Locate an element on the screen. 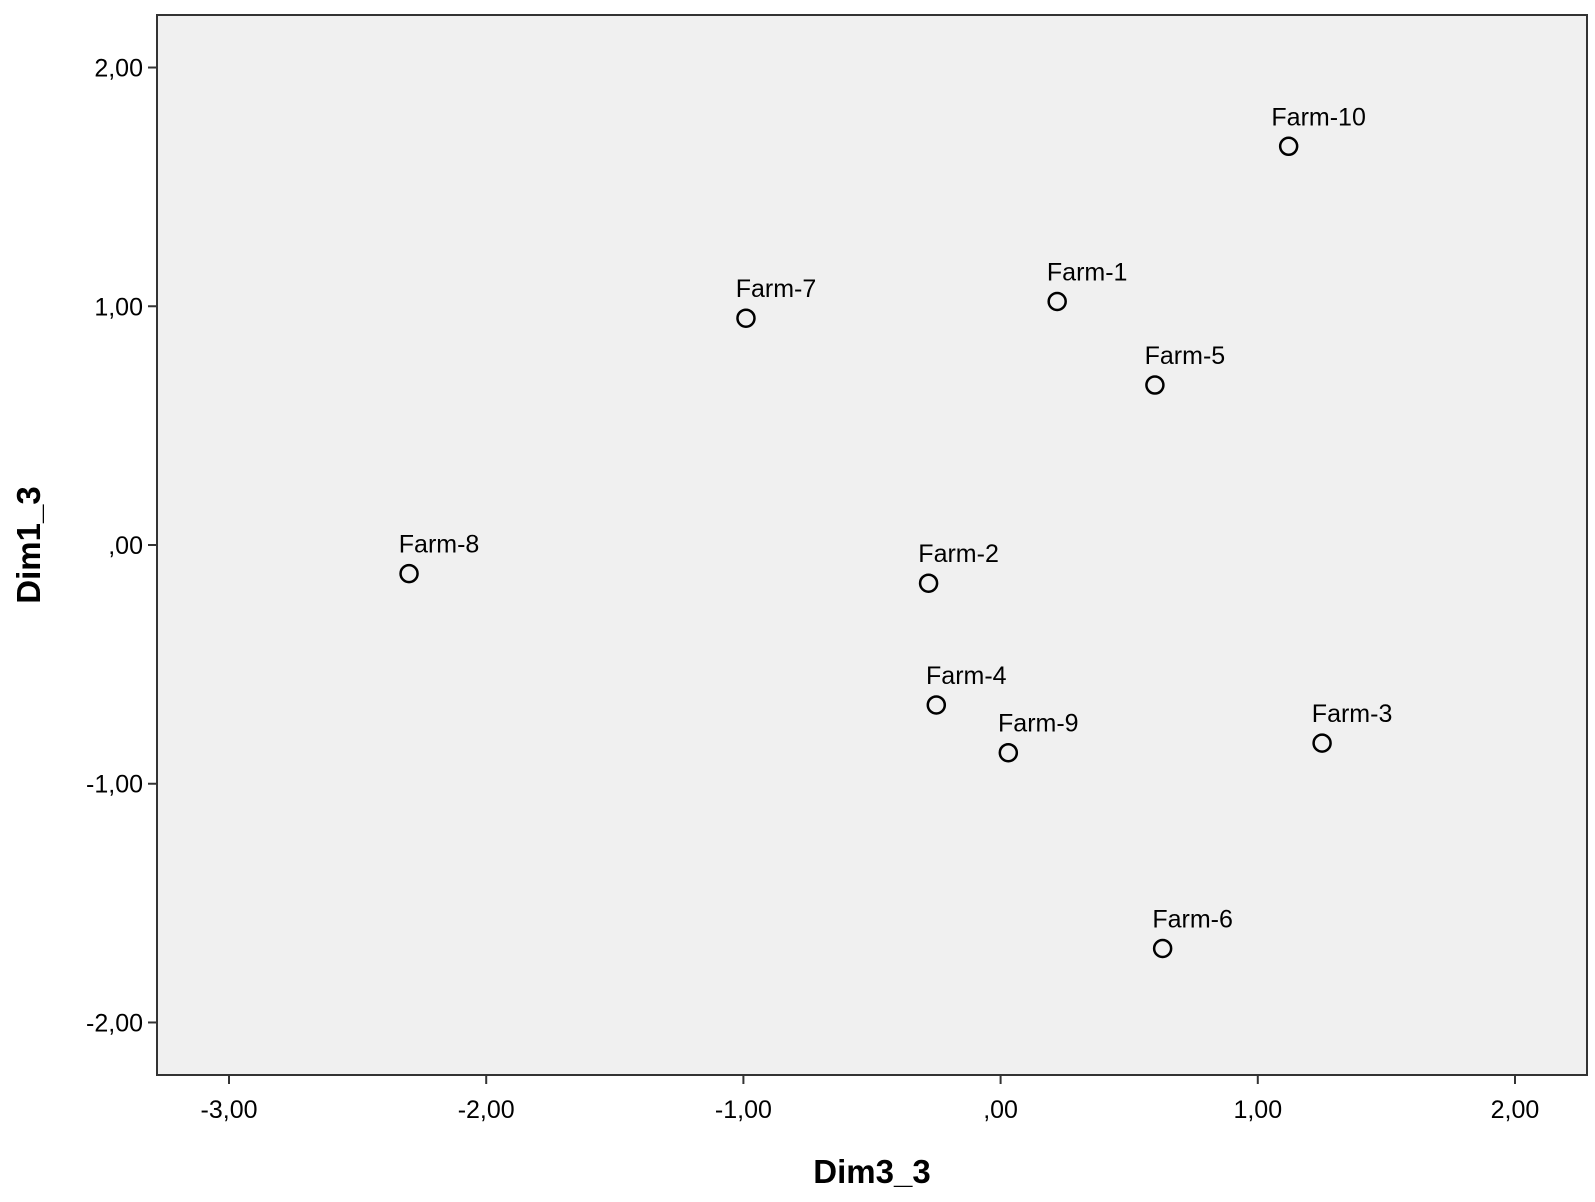 The image size is (1595, 1202). x-tick-label: -2,00 is located at coordinates (486, 1110).